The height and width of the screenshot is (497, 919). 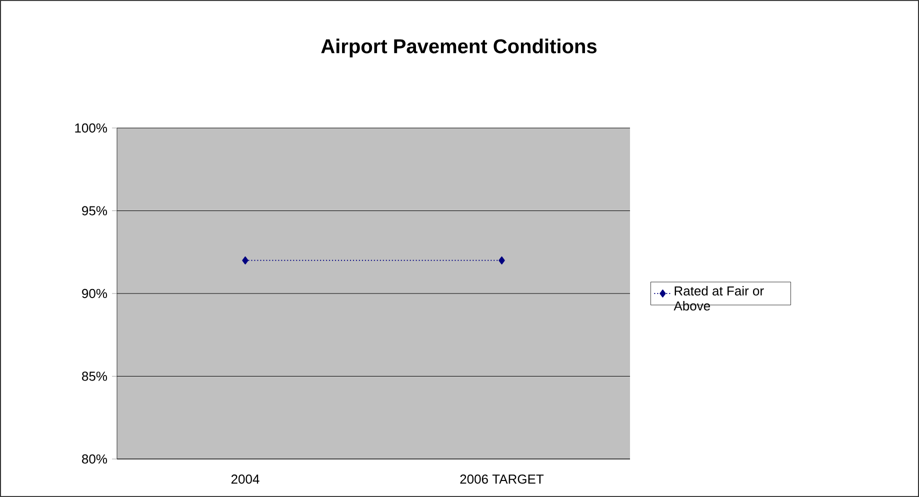 What do you see at coordinates (94, 211) in the screenshot?
I see `y-tick-label: 95%` at bounding box center [94, 211].